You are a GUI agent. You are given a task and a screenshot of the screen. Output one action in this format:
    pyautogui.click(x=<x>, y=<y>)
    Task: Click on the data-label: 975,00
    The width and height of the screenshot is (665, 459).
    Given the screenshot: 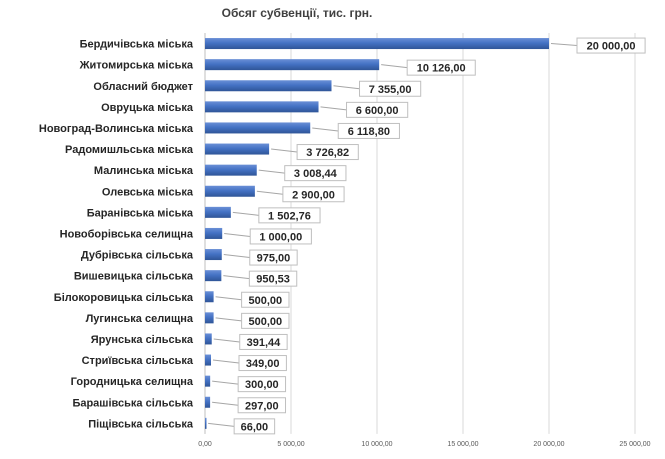 What is the action you would take?
    pyautogui.click(x=274, y=259)
    